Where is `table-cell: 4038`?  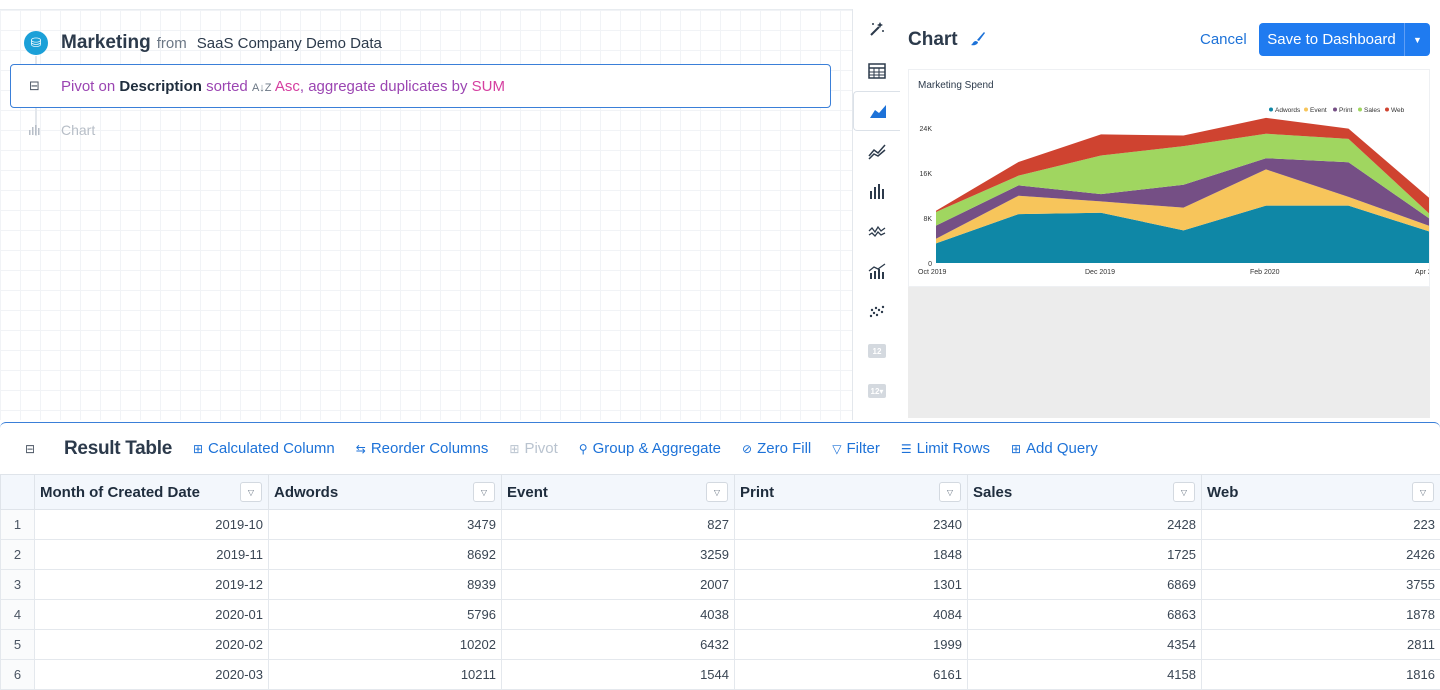 table-cell: 4038 is located at coordinates (618, 614).